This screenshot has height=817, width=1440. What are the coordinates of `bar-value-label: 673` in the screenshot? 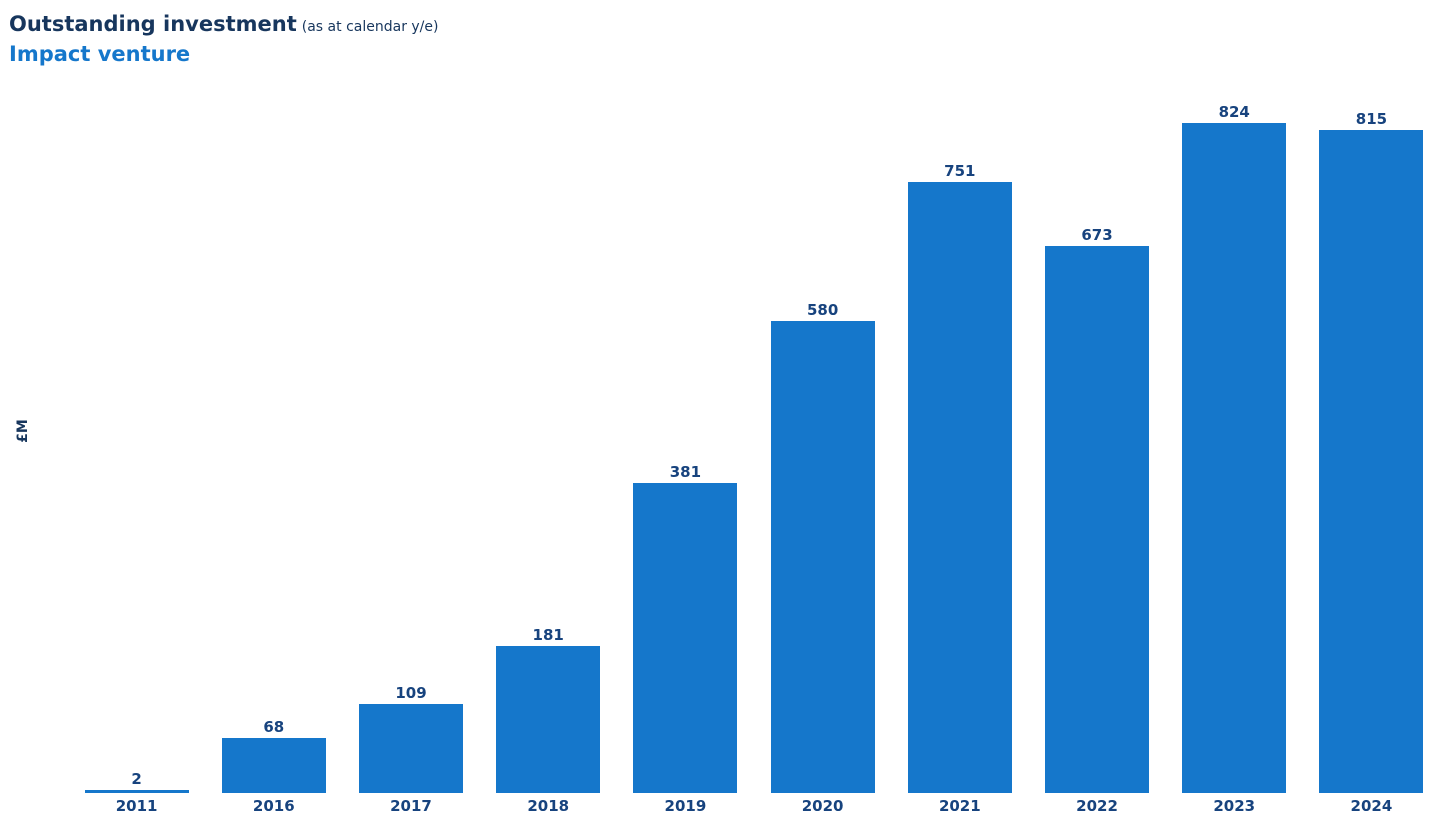 It's located at (1097, 234).